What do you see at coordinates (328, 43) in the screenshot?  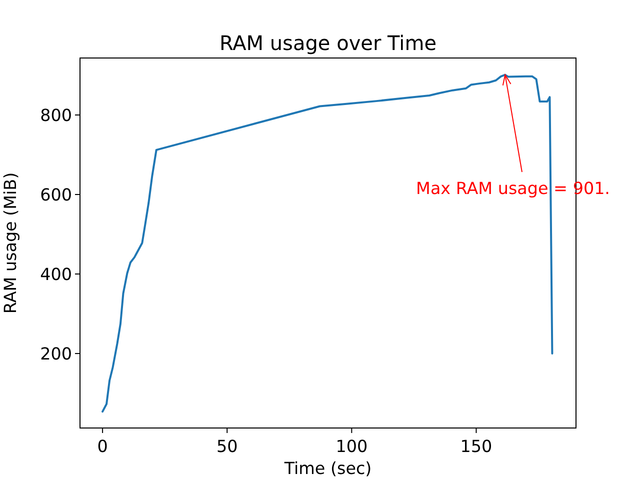 I see `chart-title: RAM usage over Time` at bounding box center [328, 43].